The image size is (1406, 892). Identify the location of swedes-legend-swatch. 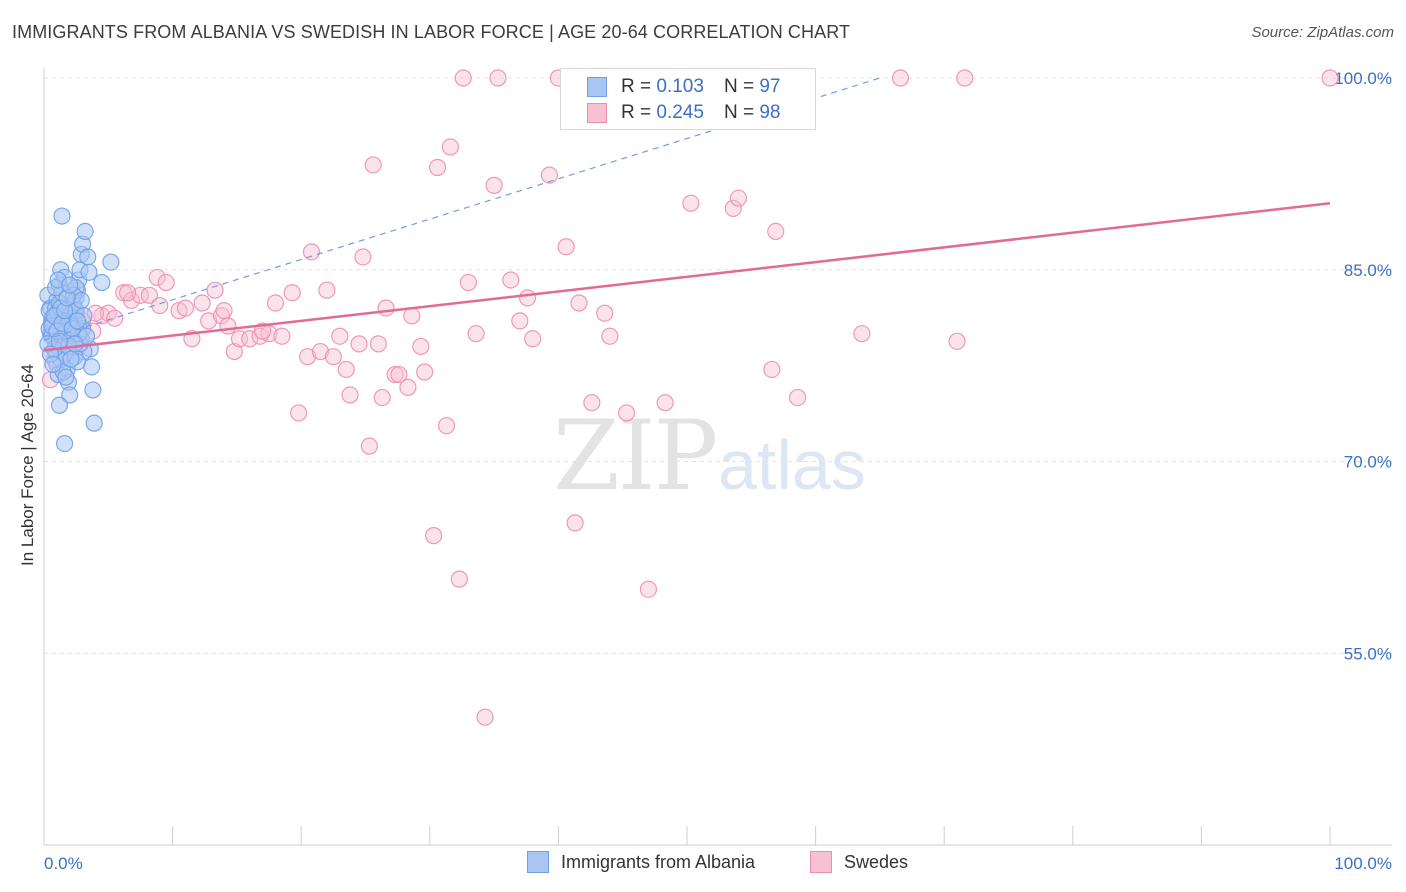
(821, 862).